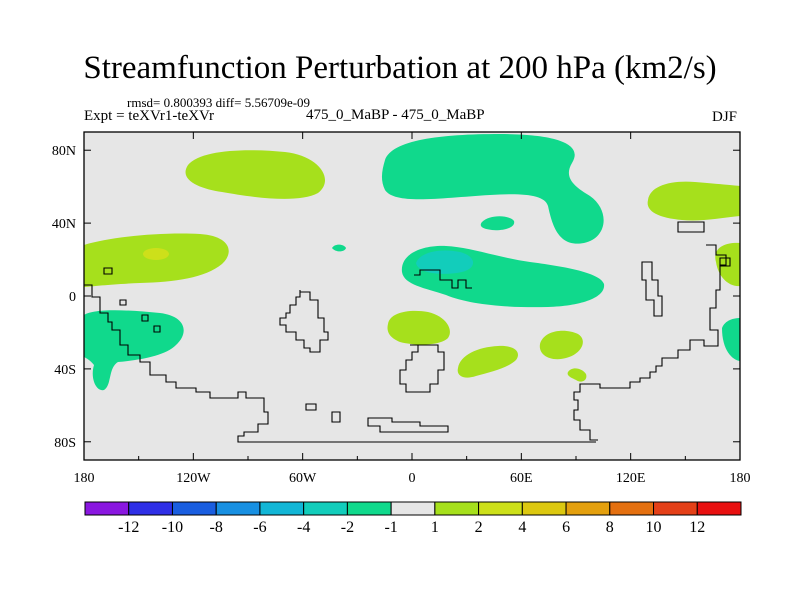 The height and width of the screenshot is (600, 800). Describe the element at coordinates (303, 527) in the screenshot. I see `colorbar-label: -4` at that location.